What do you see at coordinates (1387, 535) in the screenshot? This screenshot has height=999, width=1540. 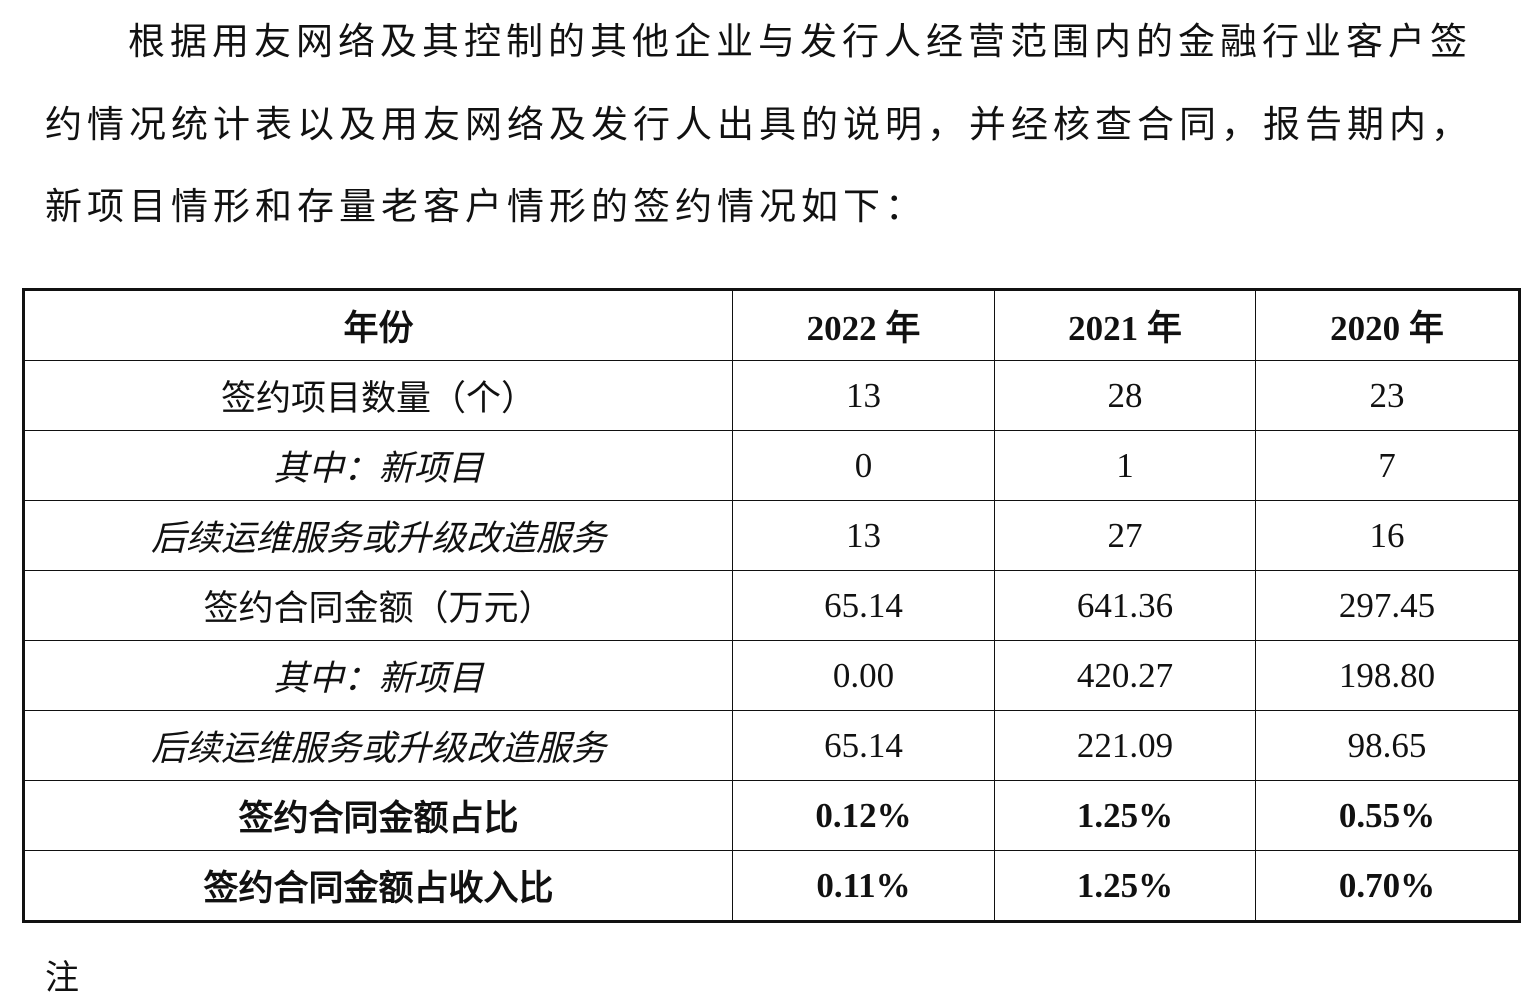 I see `table-cell: 16` at bounding box center [1387, 535].